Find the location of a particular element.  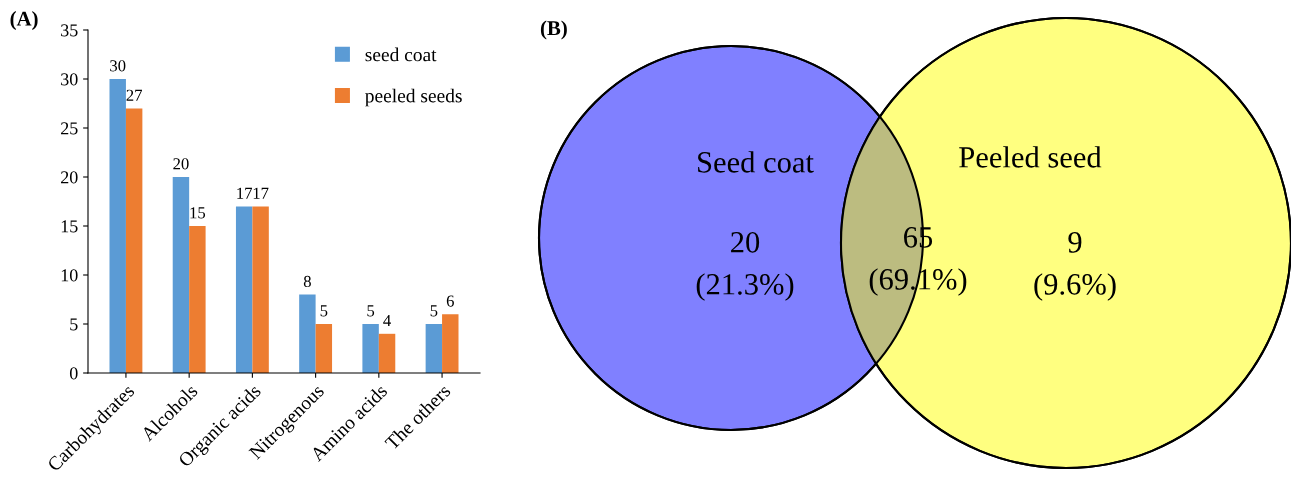

text: (21.3%) is located at coordinates (745, 287).